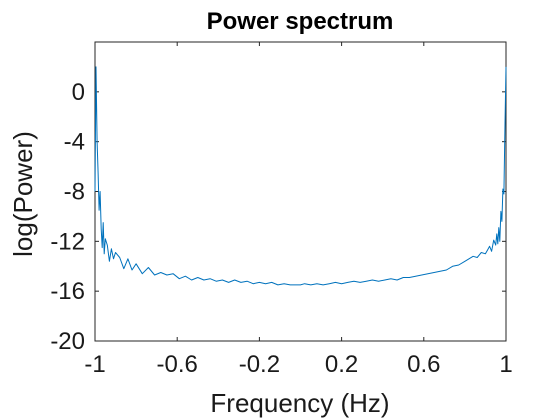 This screenshot has width=560, height=420. What do you see at coordinates (300, 21) in the screenshot?
I see `chart-title: Power spectrum` at bounding box center [300, 21].